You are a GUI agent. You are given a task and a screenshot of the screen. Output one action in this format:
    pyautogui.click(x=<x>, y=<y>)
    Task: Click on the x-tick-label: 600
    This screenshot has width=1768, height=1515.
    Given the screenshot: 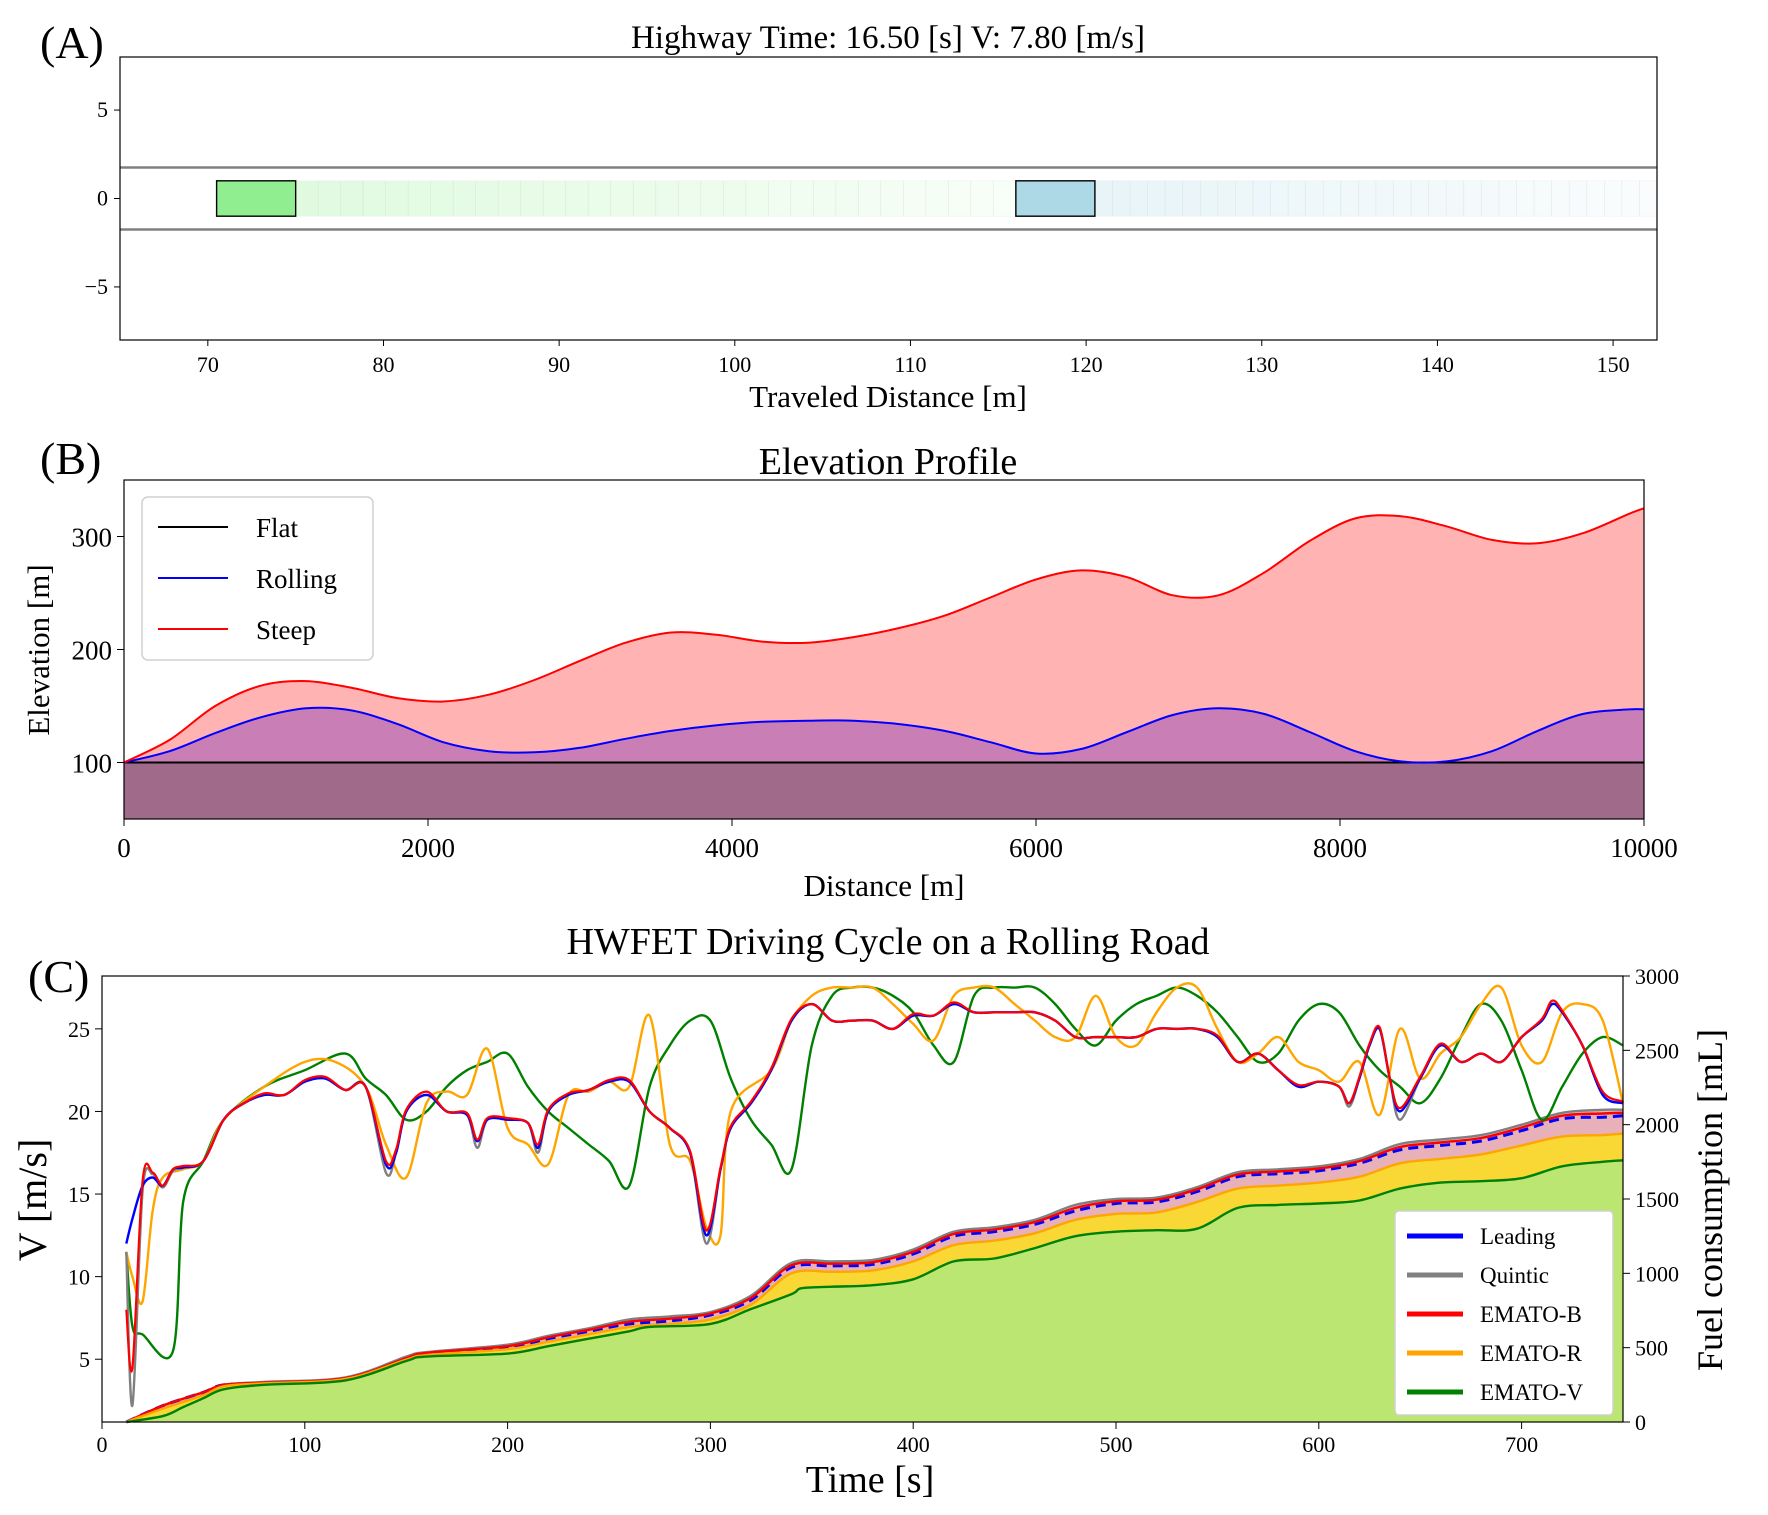 What is the action you would take?
    pyautogui.click(x=1318, y=1444)
    